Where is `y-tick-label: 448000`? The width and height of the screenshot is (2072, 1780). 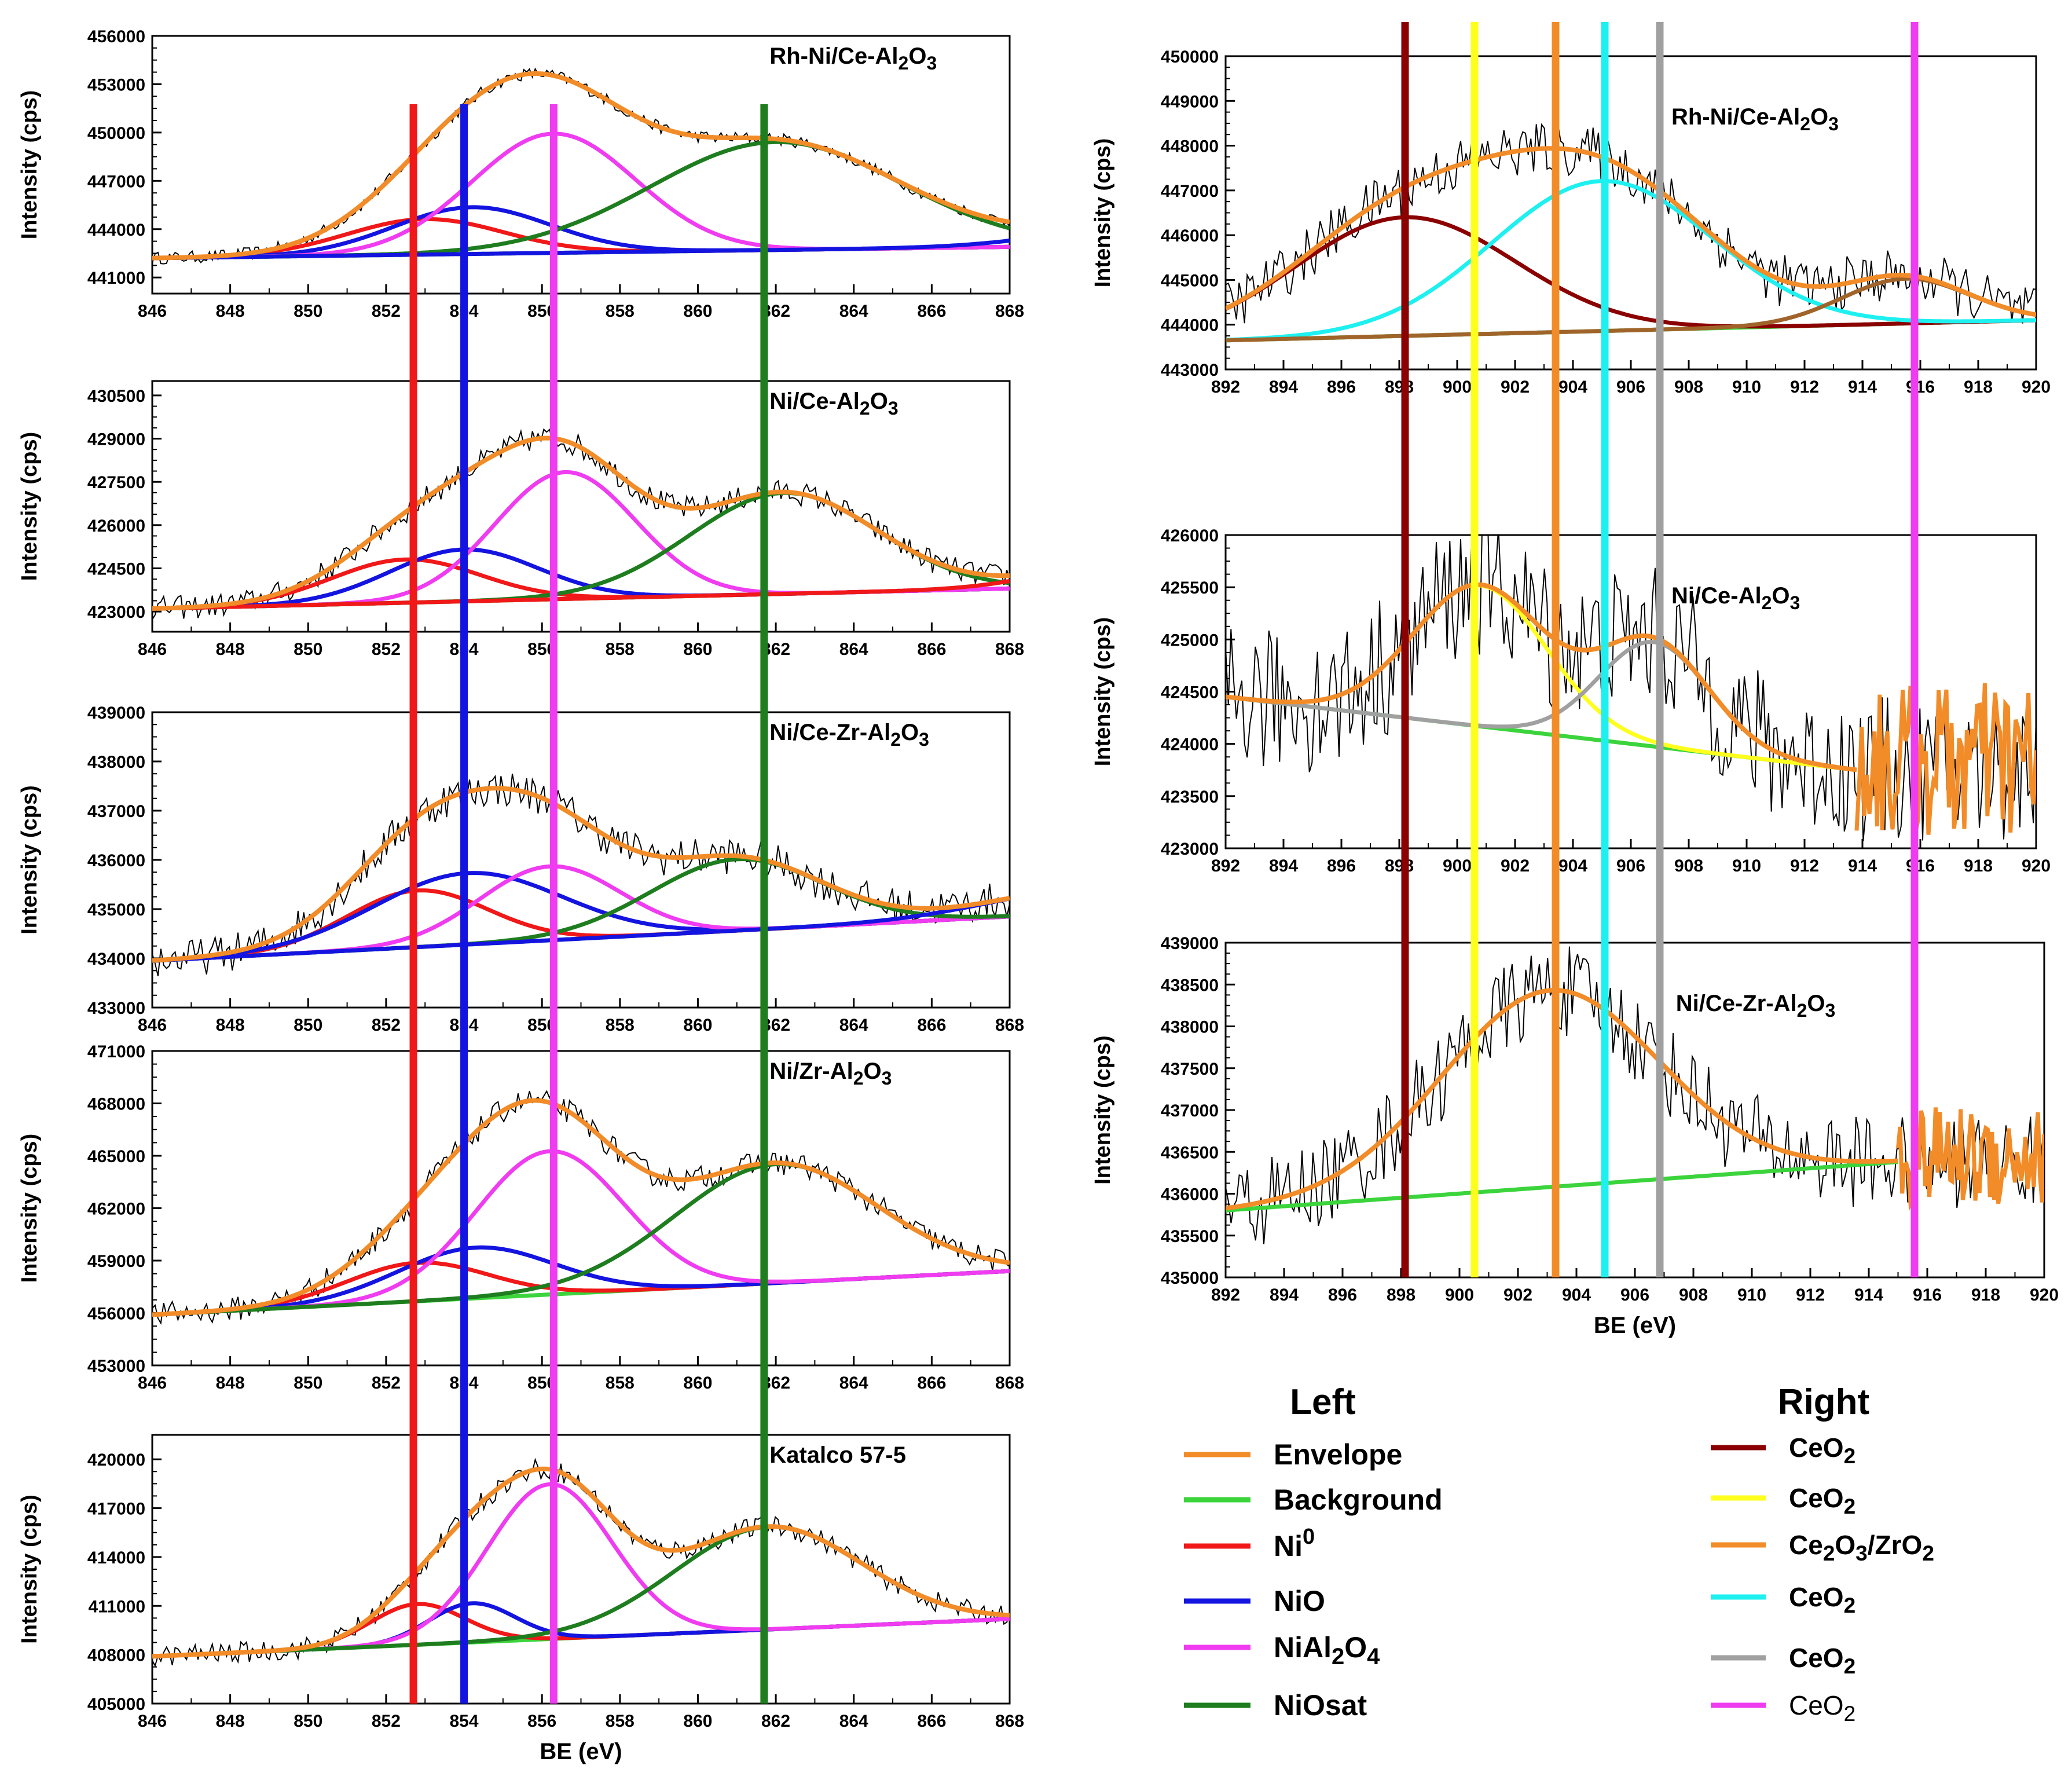
y-tick-label: 448000 is located at coordinates (1190, 146).